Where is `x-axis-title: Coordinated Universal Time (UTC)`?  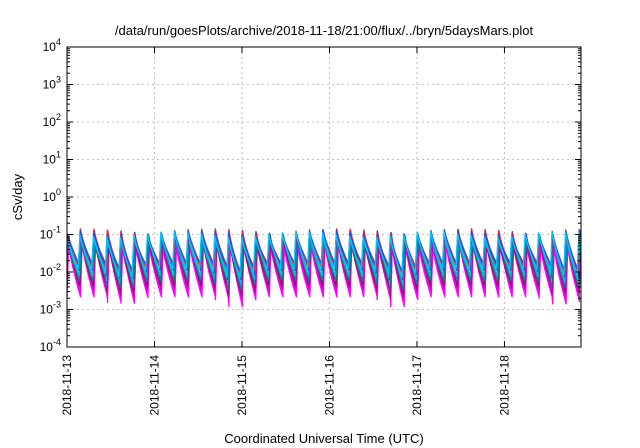 x-axis-title: Coordinated Universal Time (UTC) is located at coordinates (323, 438).